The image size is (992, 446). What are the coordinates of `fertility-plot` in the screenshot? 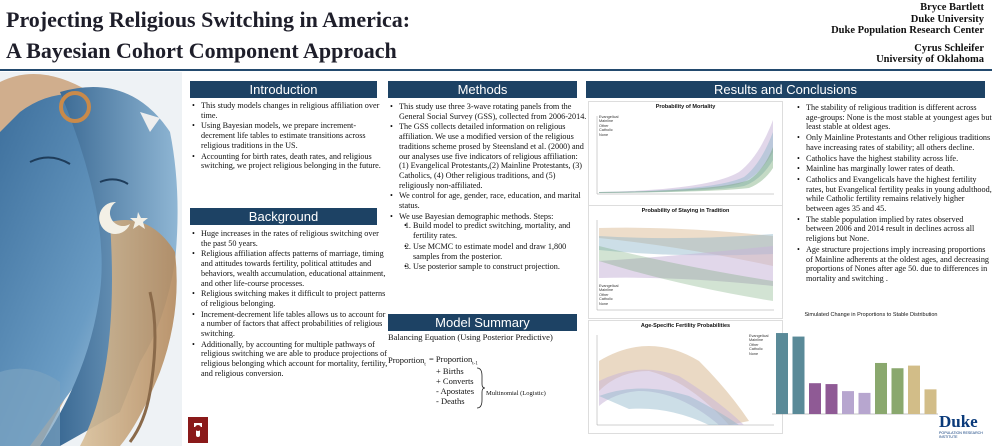 It's located at (685, 380).